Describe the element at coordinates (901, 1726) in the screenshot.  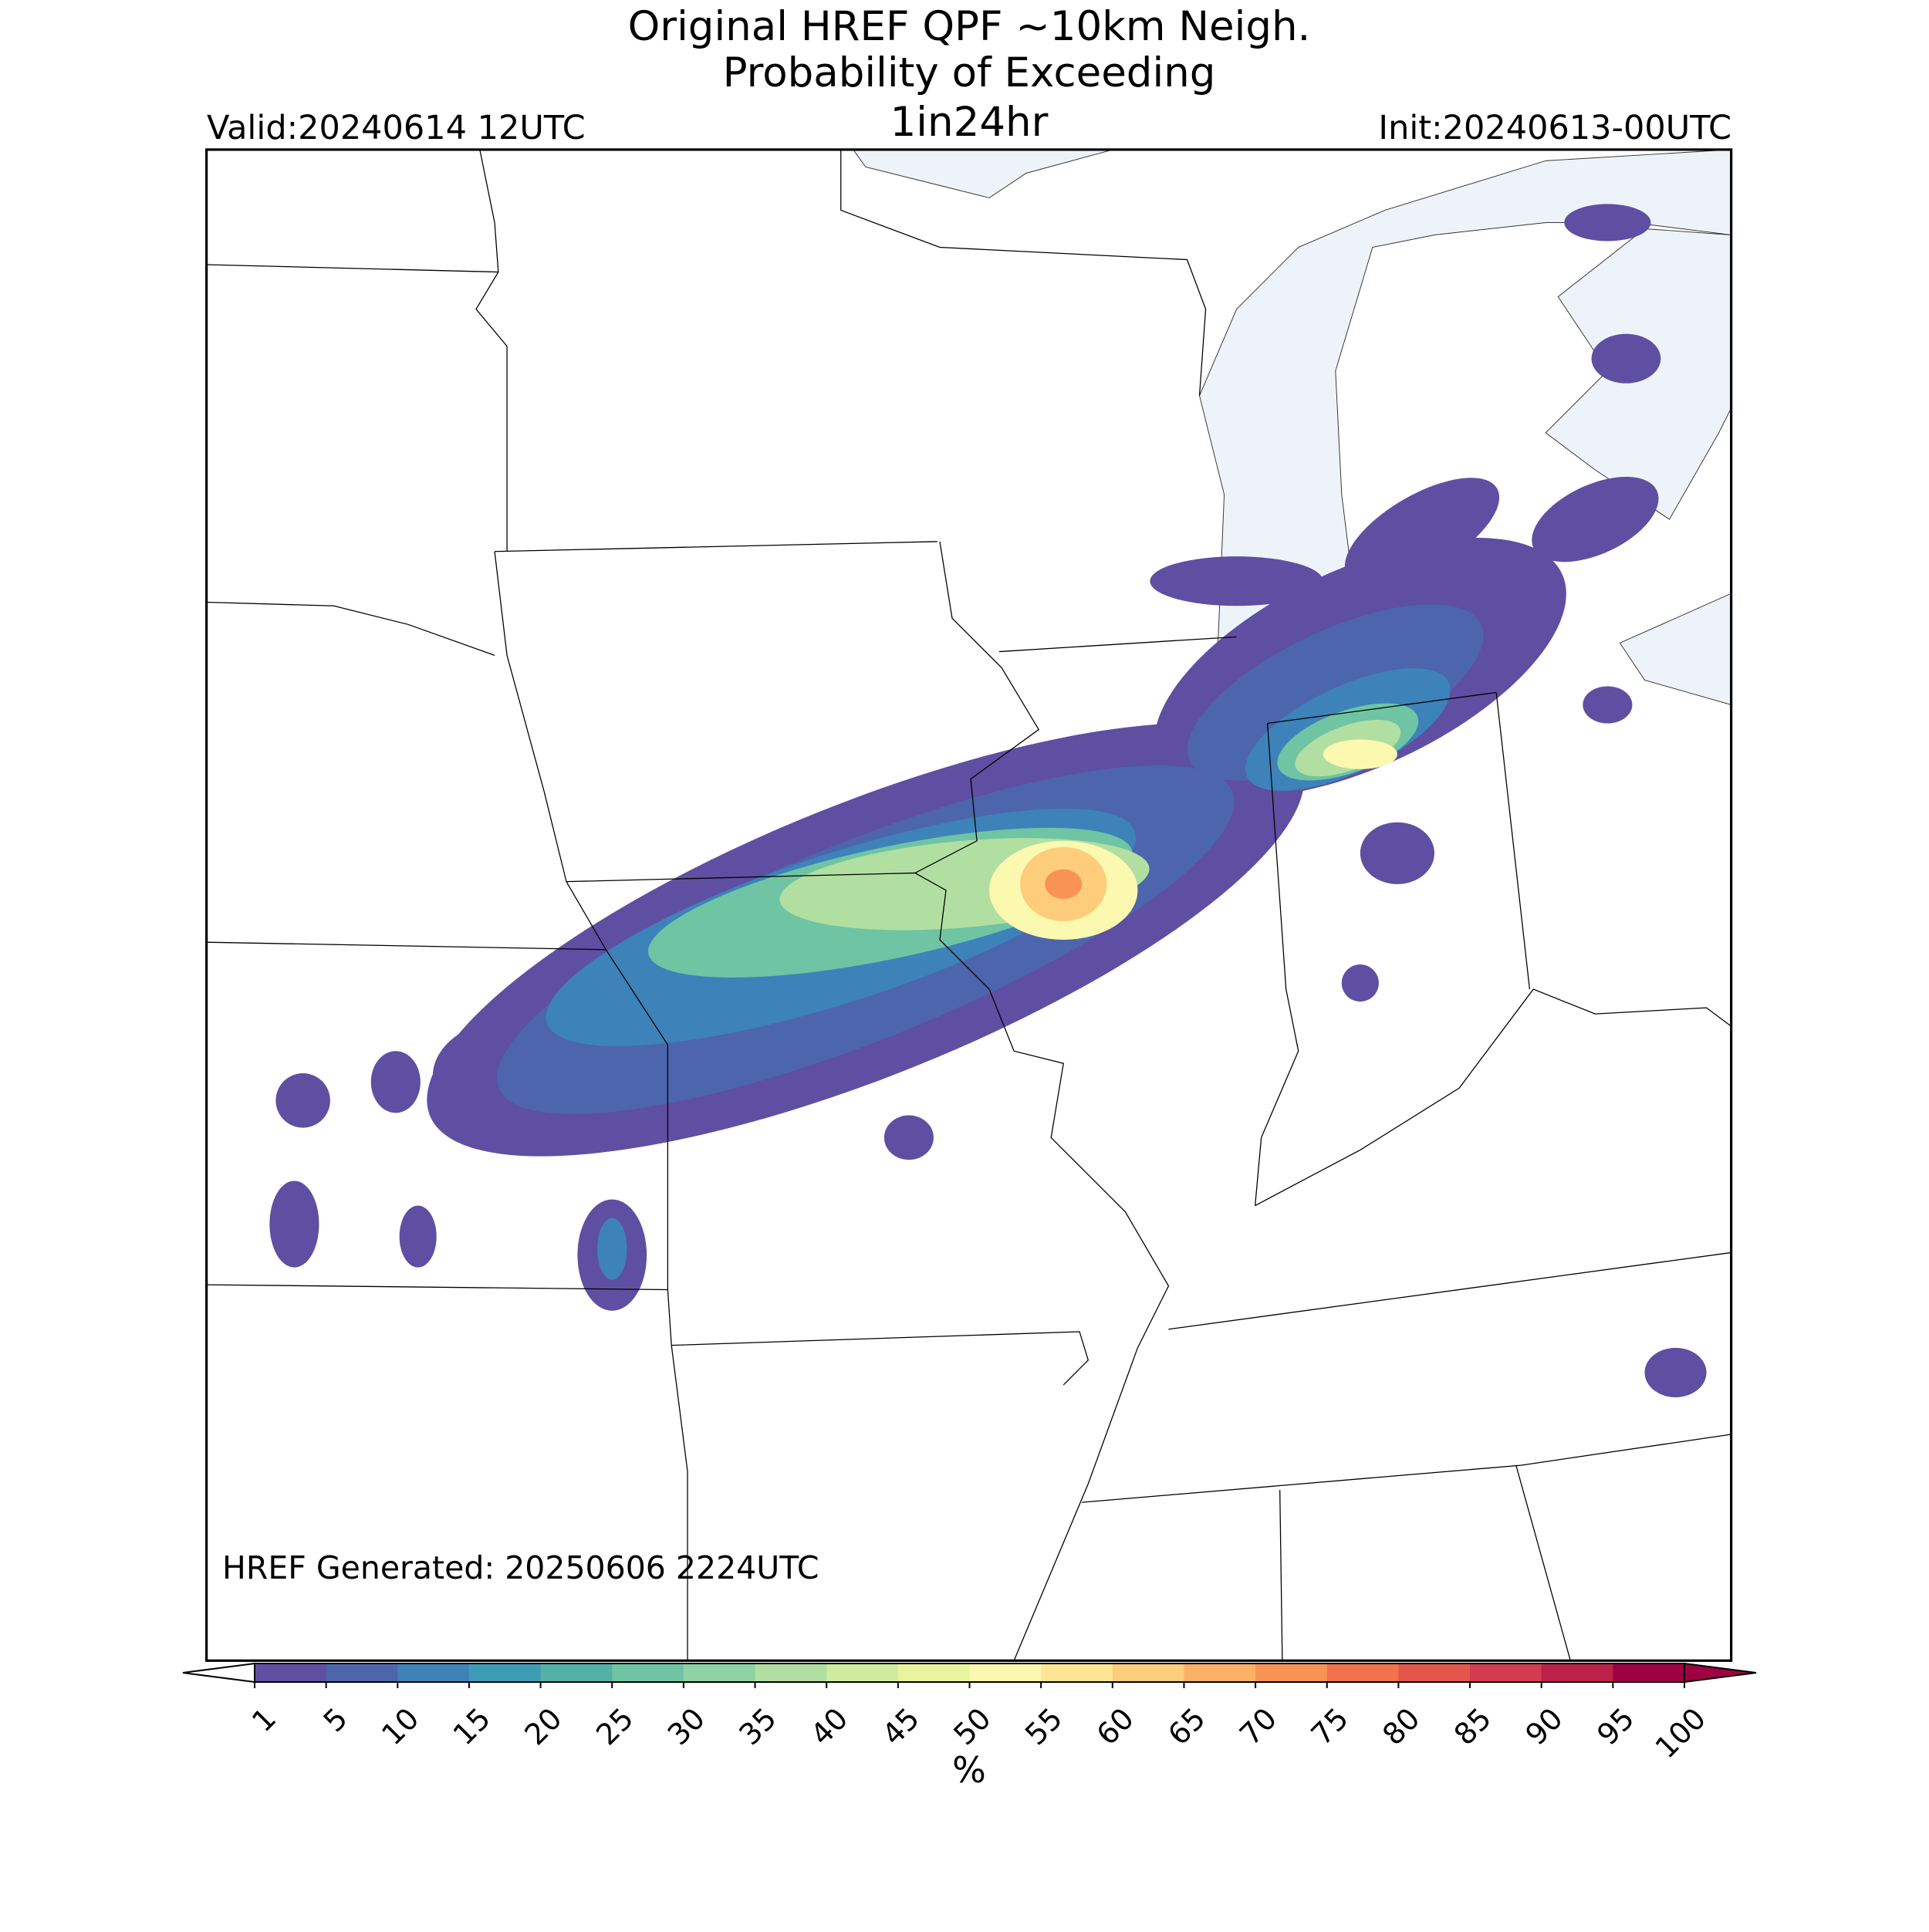
I see `colorbar-tick-label: 45` at that location.